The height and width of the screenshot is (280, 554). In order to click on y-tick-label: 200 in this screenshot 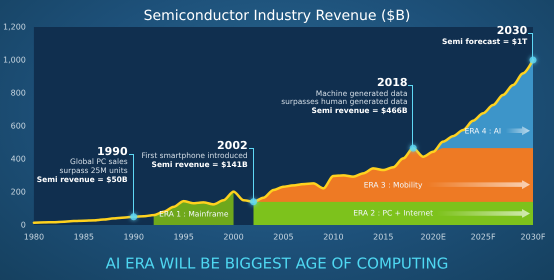, I will do `click(18, 192)`.